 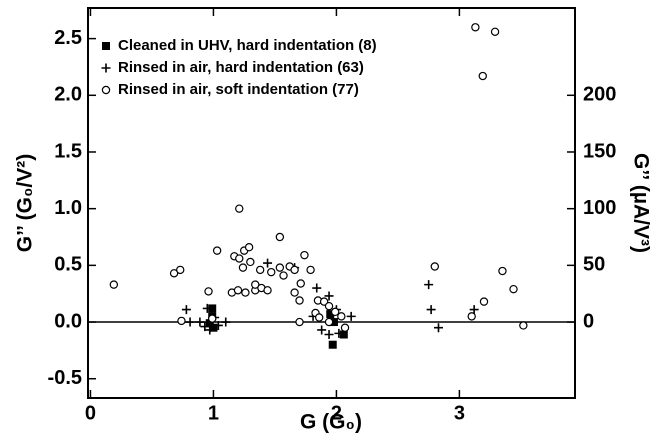 What do you see at coordinates (68, 208) in the screenshot?
I see `y-tick-label: 1.0` at bounding box center [68, 208].